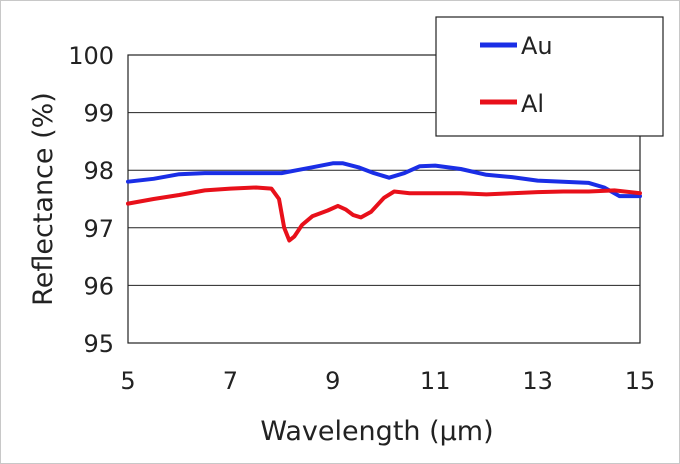 This screenshot has height=464, width=680. I want to click on legend-label-al: Al, so click(532, 104).